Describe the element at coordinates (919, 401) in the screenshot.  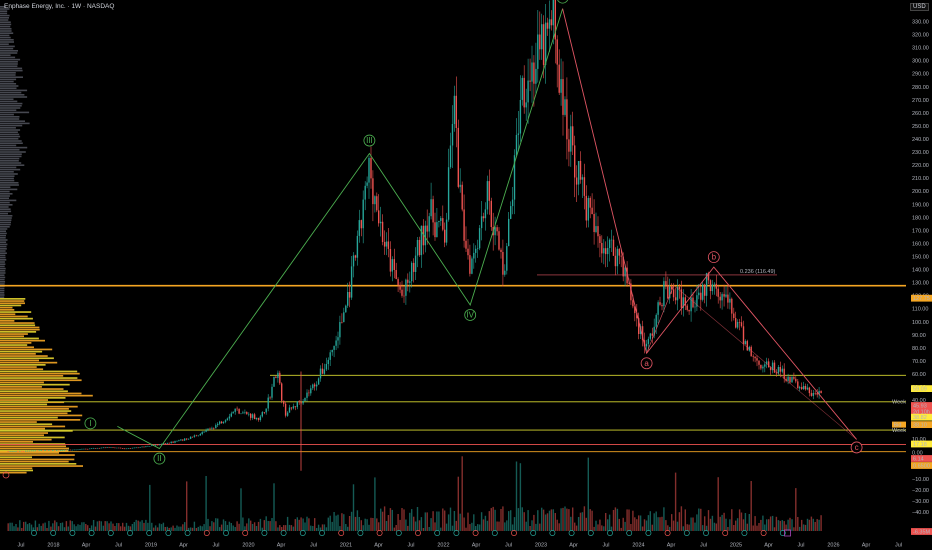
I see `price-tick: 40.00` at that location.